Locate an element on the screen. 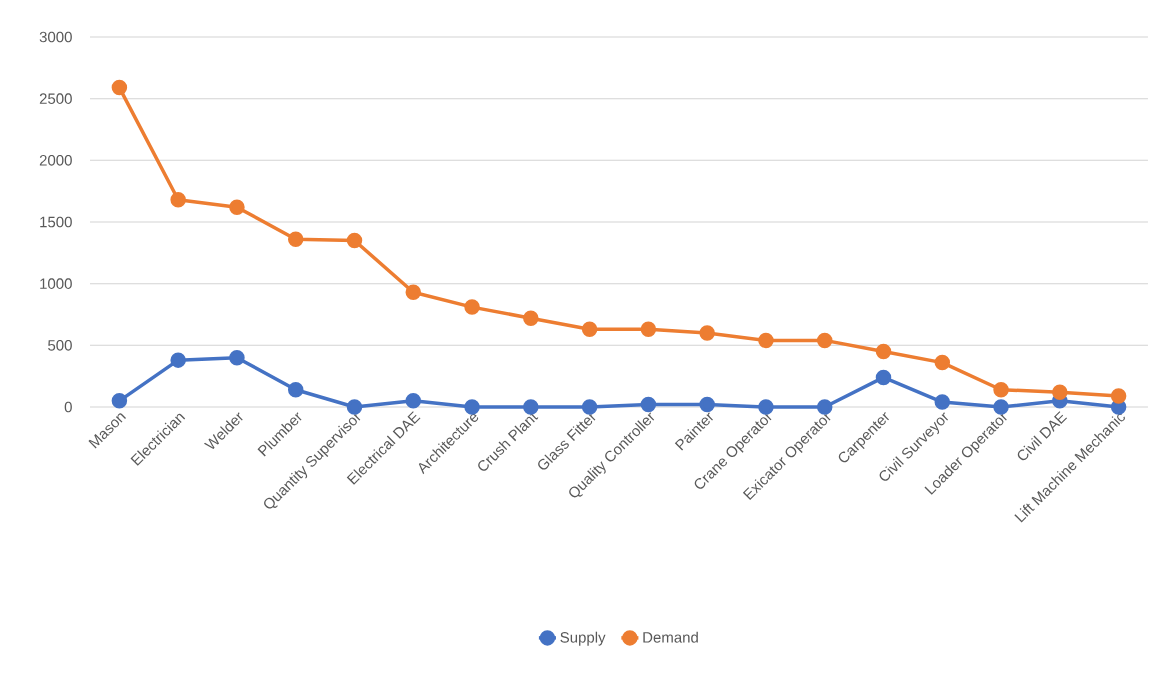 The width and height of the screenshot is (1169, 675). legend-label: Supply is located at coordinates (583, 638).